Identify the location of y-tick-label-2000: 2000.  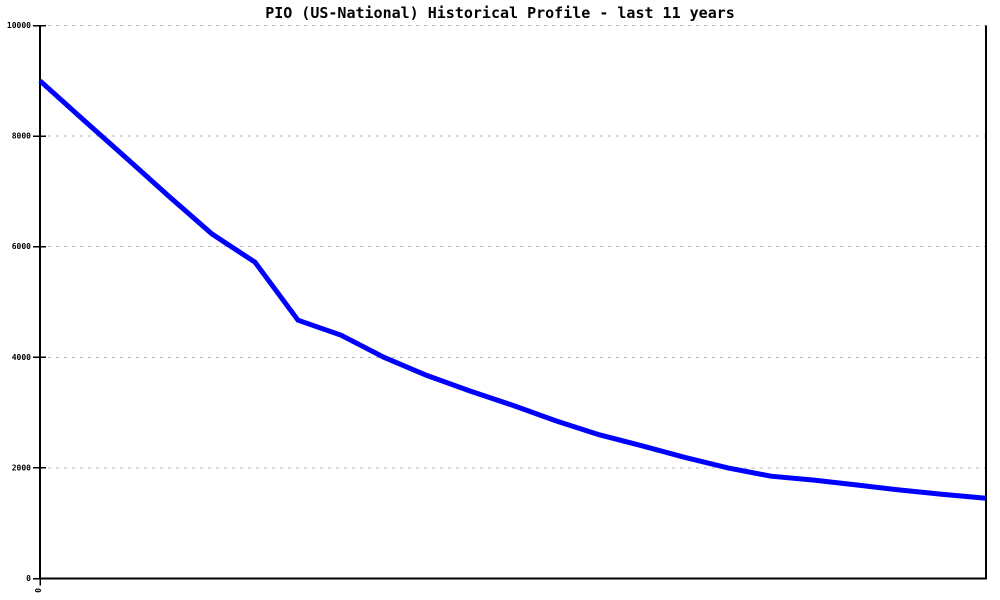
(21, 467).